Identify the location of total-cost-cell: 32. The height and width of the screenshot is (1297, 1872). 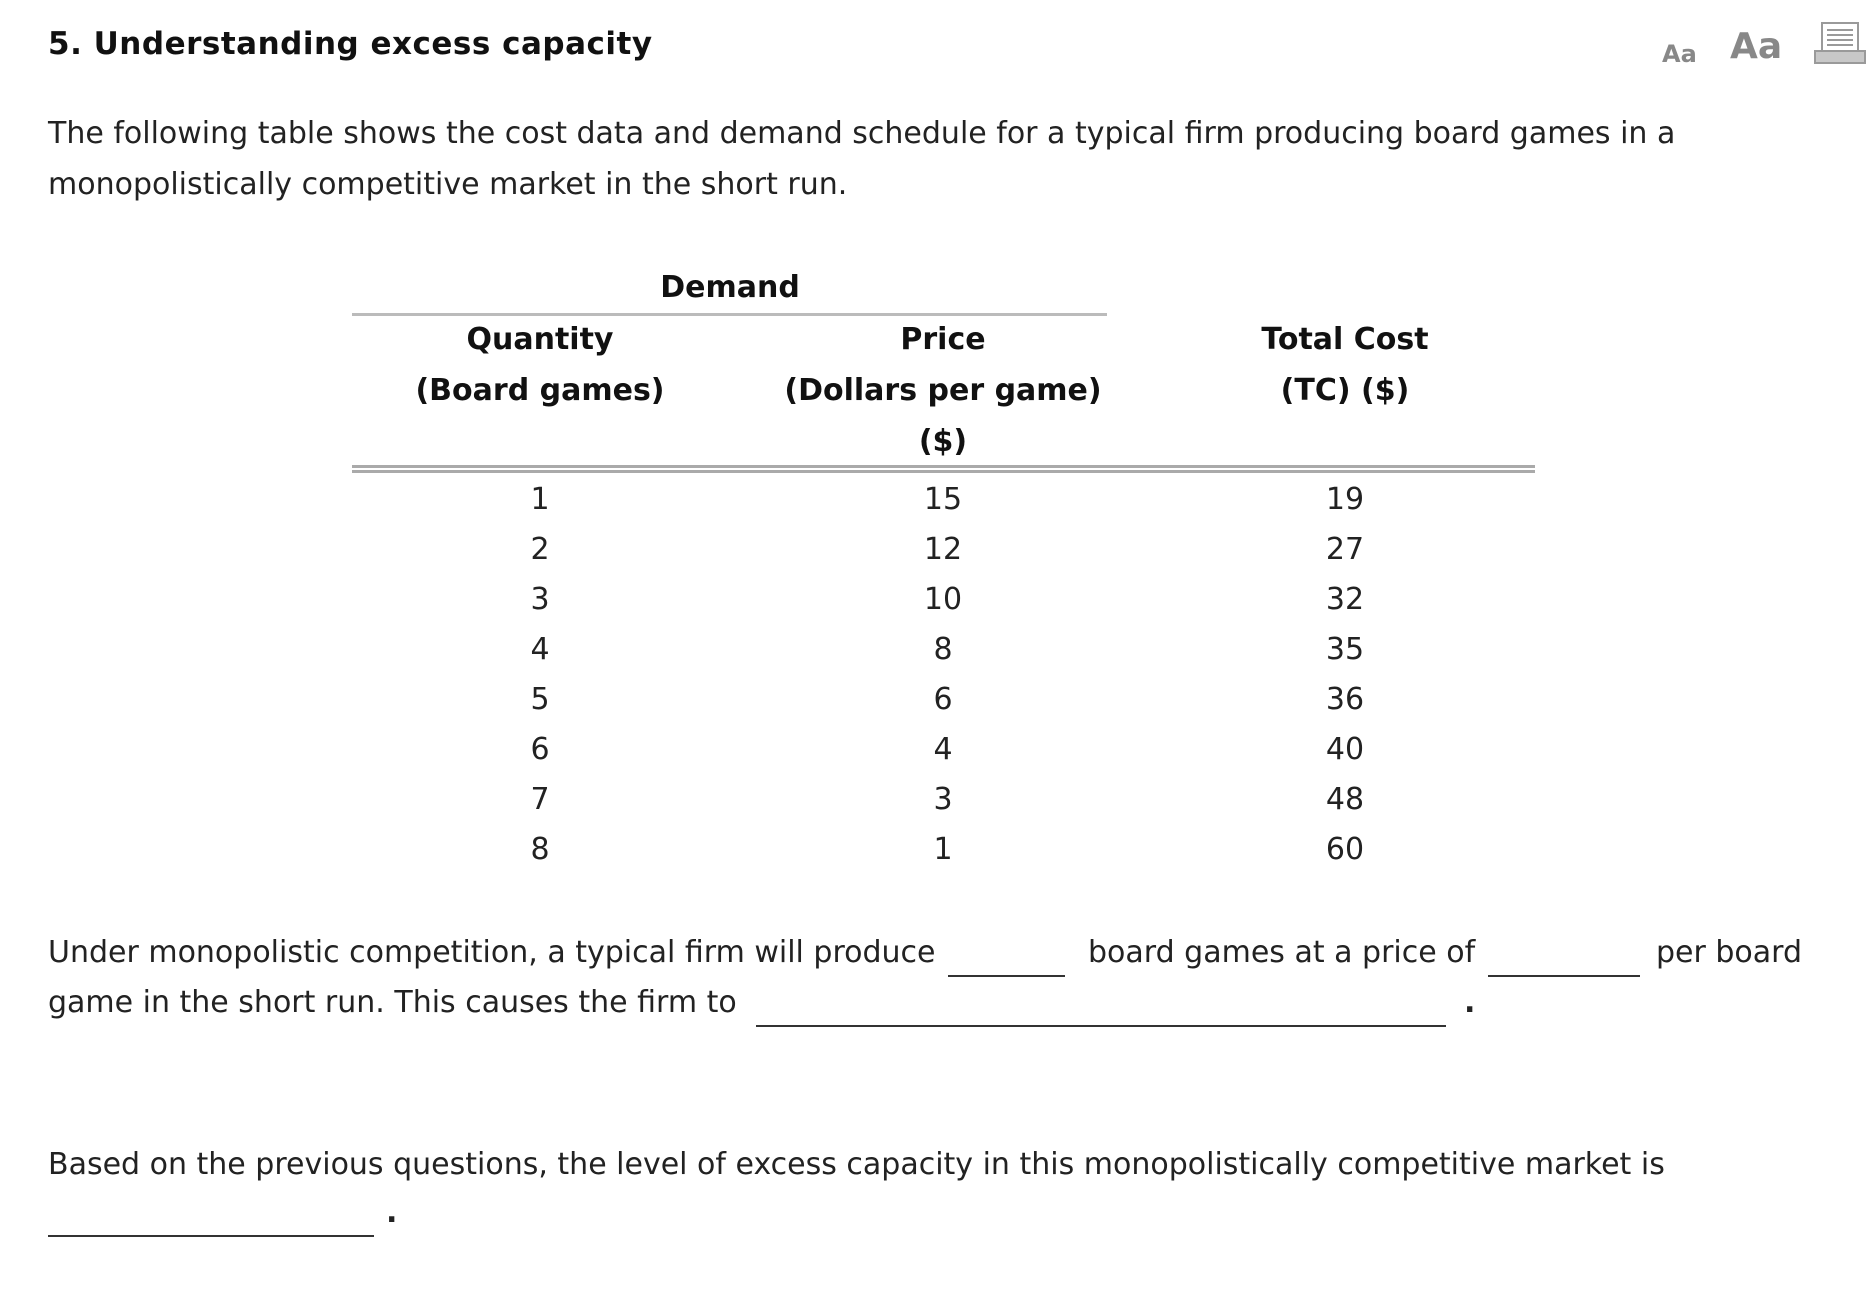
(1345, 599).